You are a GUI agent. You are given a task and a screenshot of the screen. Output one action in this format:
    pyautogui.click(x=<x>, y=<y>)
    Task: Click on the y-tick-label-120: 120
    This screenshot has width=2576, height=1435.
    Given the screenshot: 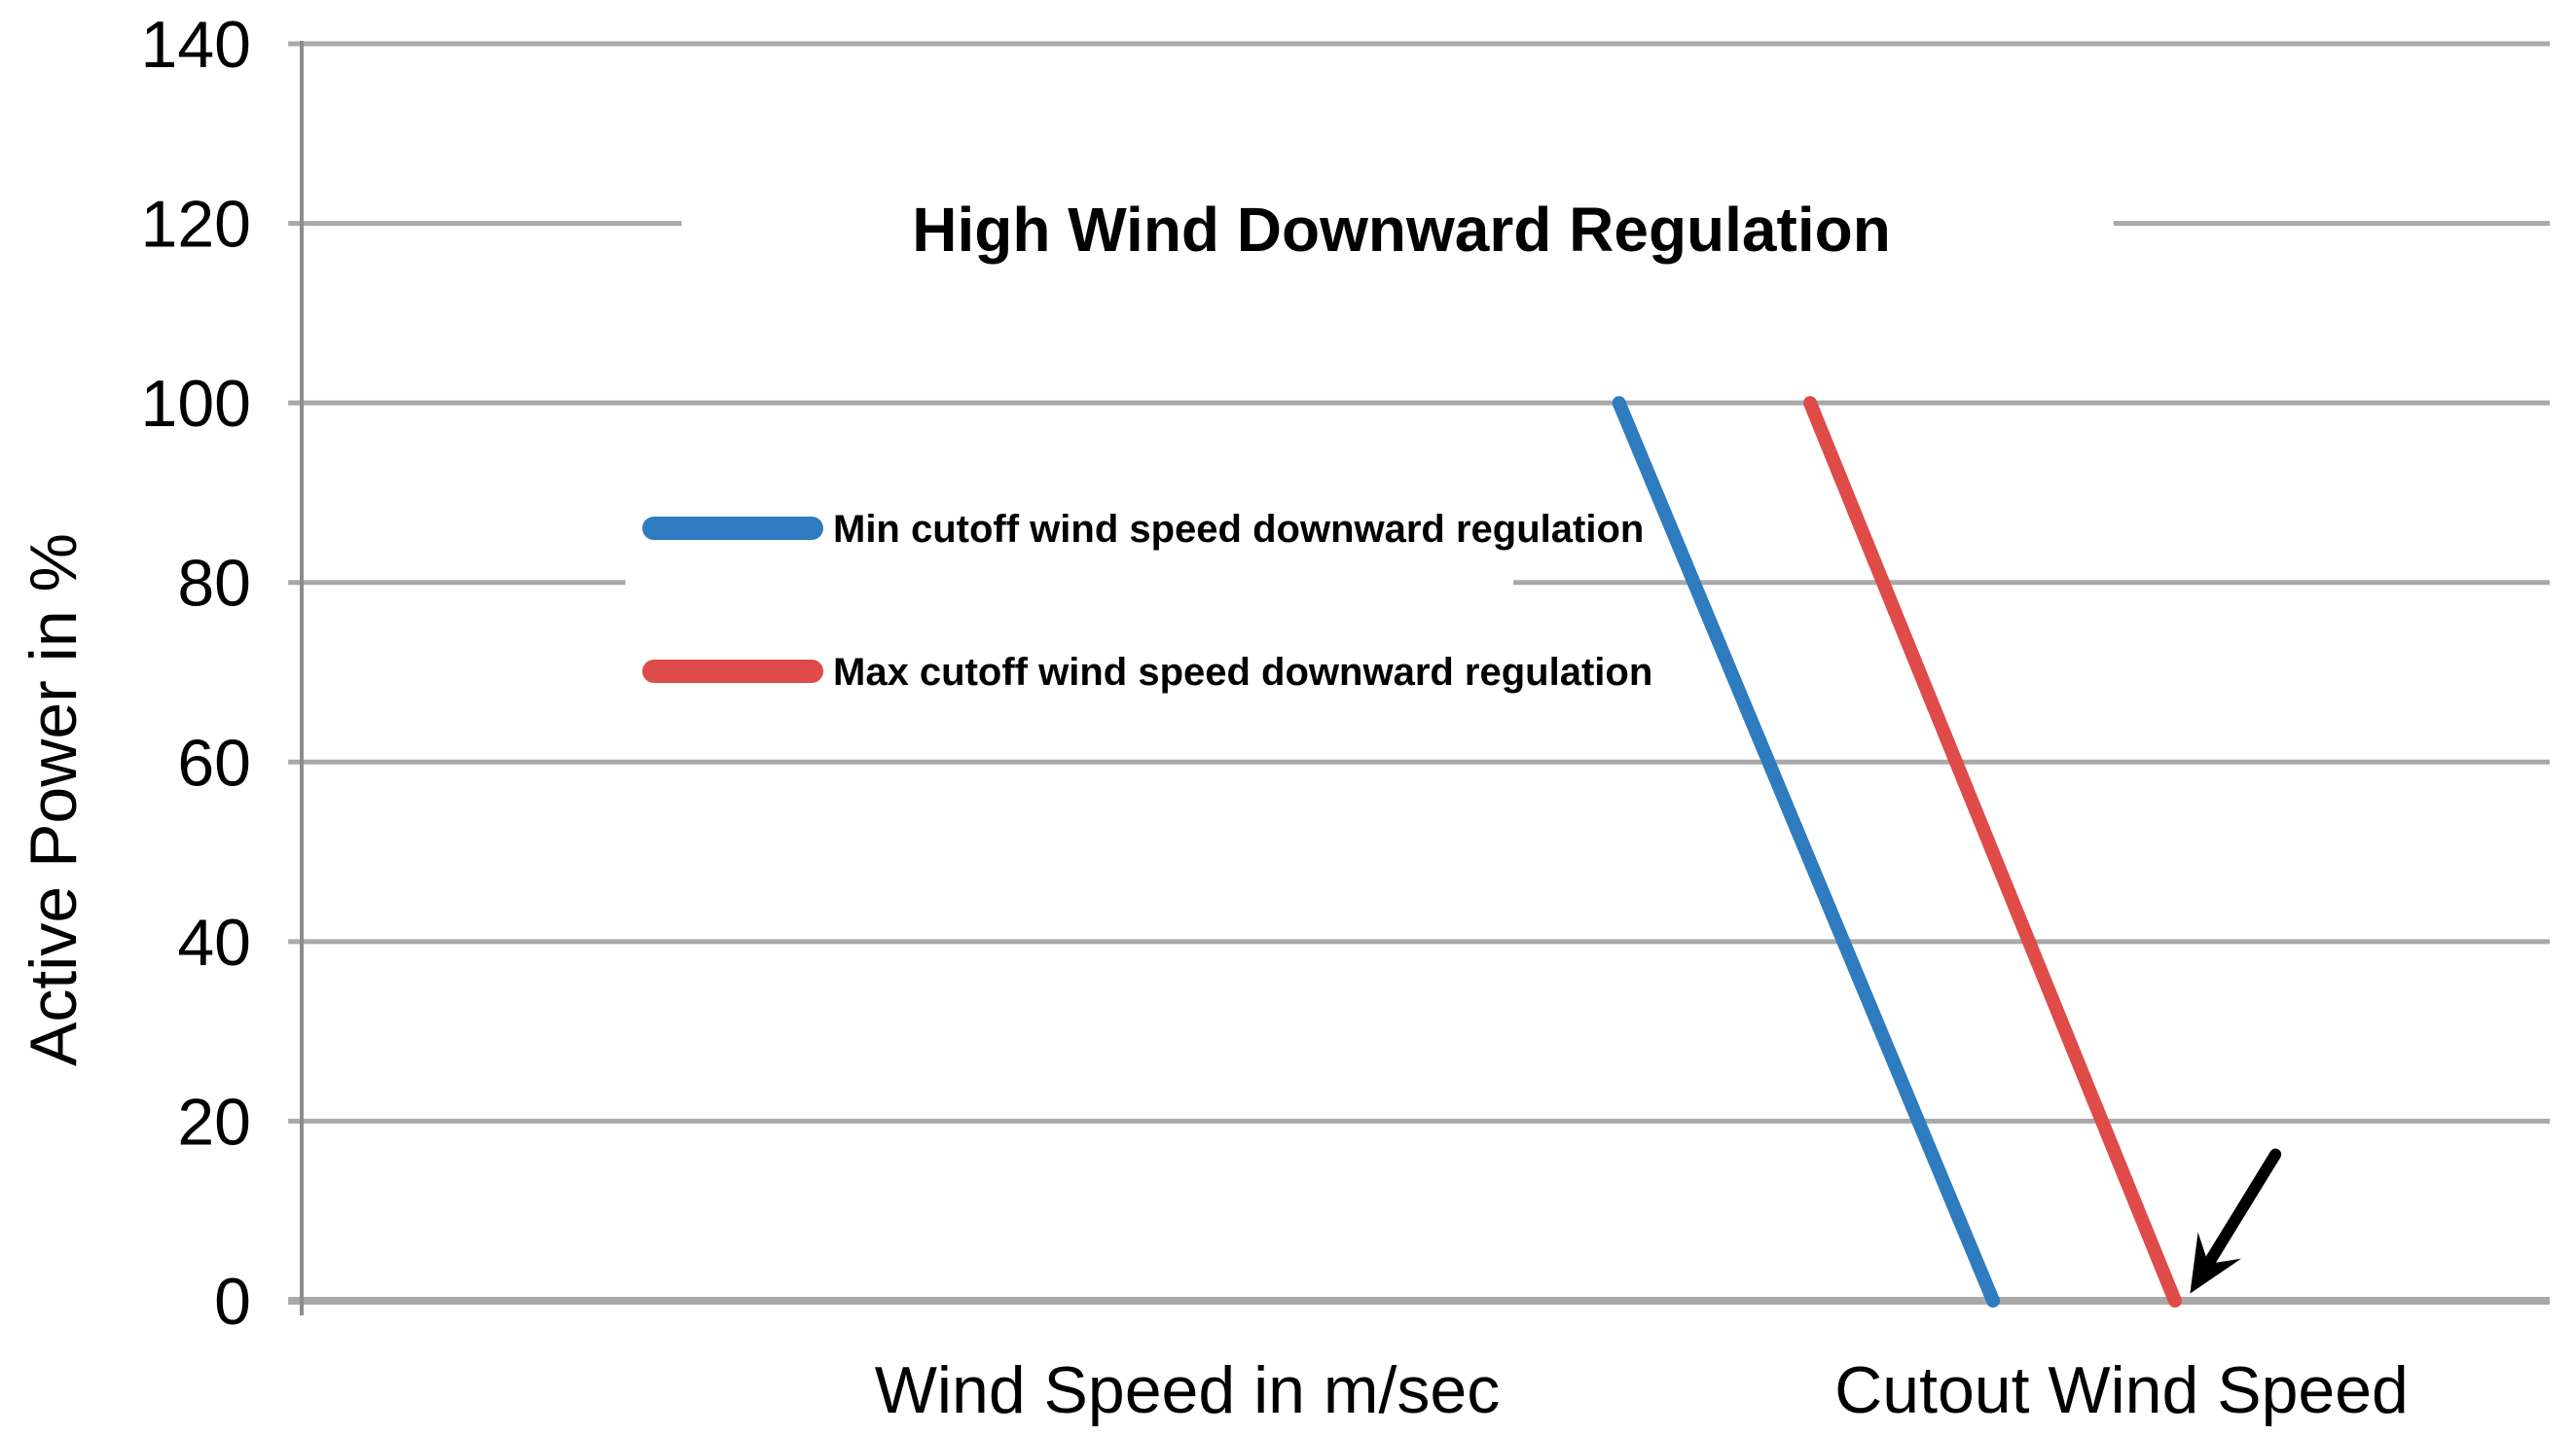 What is the action you would take?
    pyautogui.click(x=196, y=225)
    